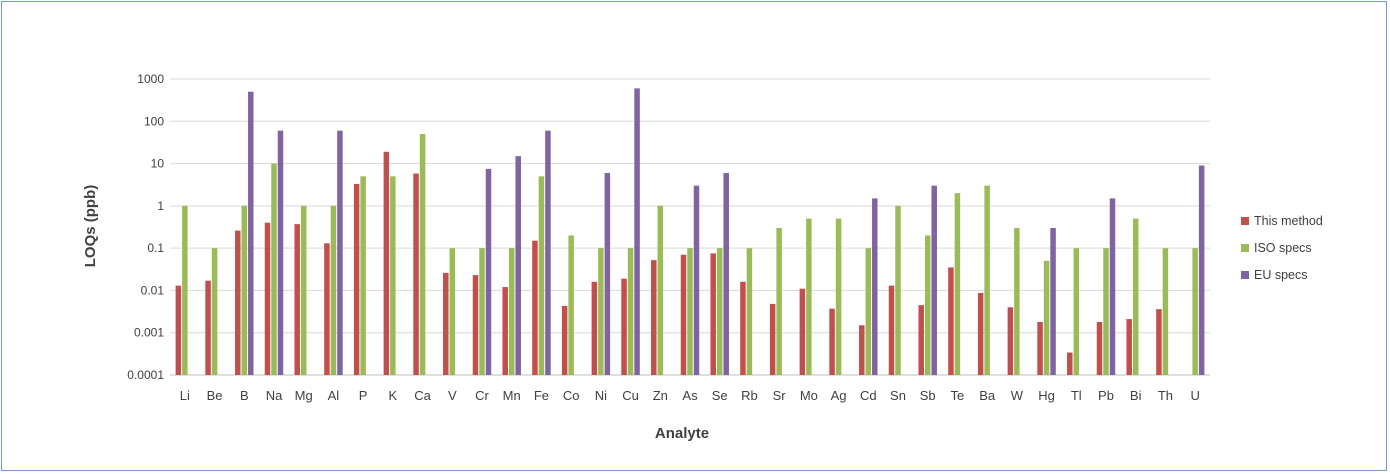 The image size is (1390, 474). I want to click on x-tick-label: Sn, so click(898, 395).